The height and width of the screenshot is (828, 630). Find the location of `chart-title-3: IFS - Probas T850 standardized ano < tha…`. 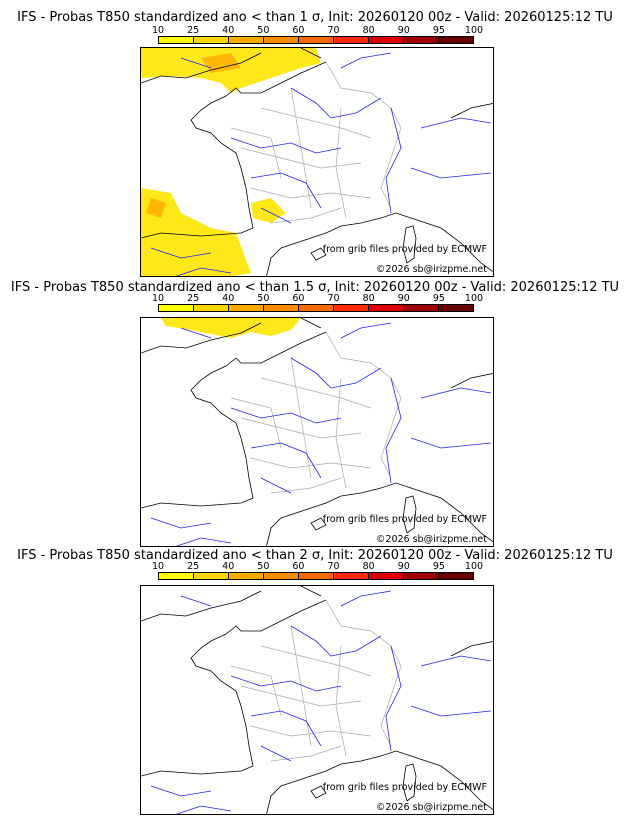

chart-title-3: IFS - Probas T850 standardized ano < tha… is located at coordinates (315, 555).